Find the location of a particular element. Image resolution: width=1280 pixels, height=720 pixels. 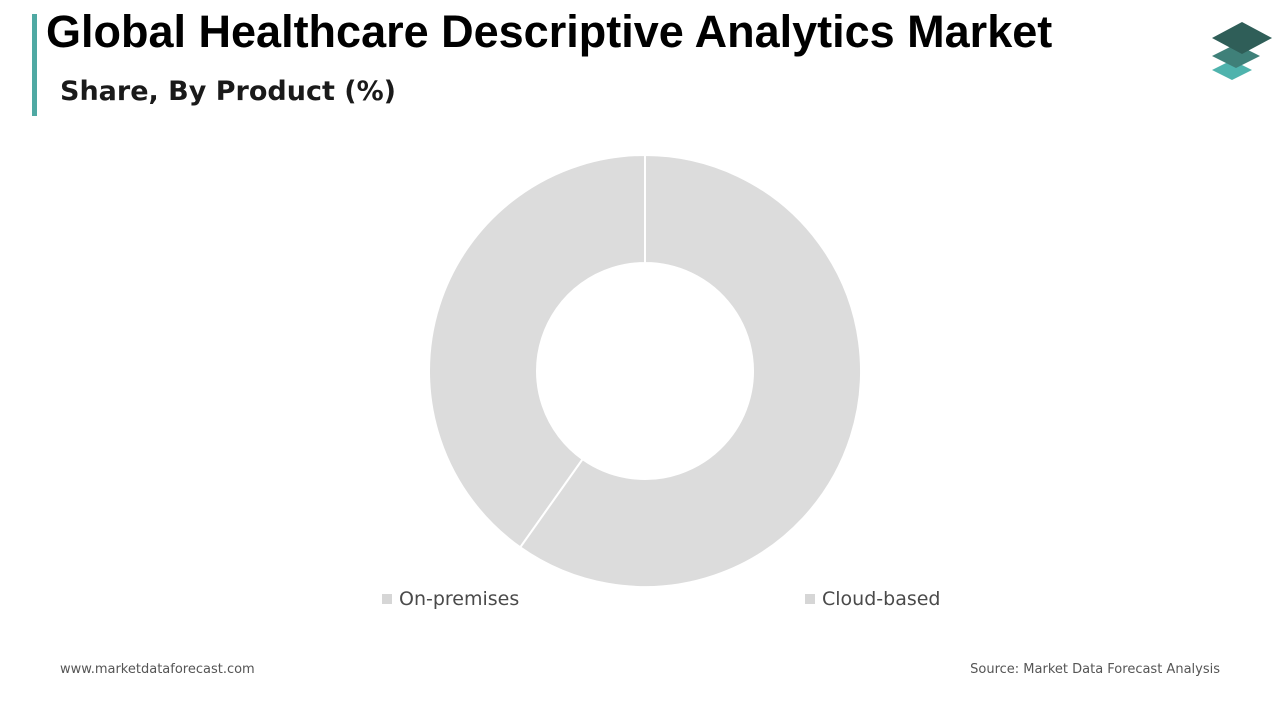

legend-swatch-cloud-based is located at coordinates (810, 599).